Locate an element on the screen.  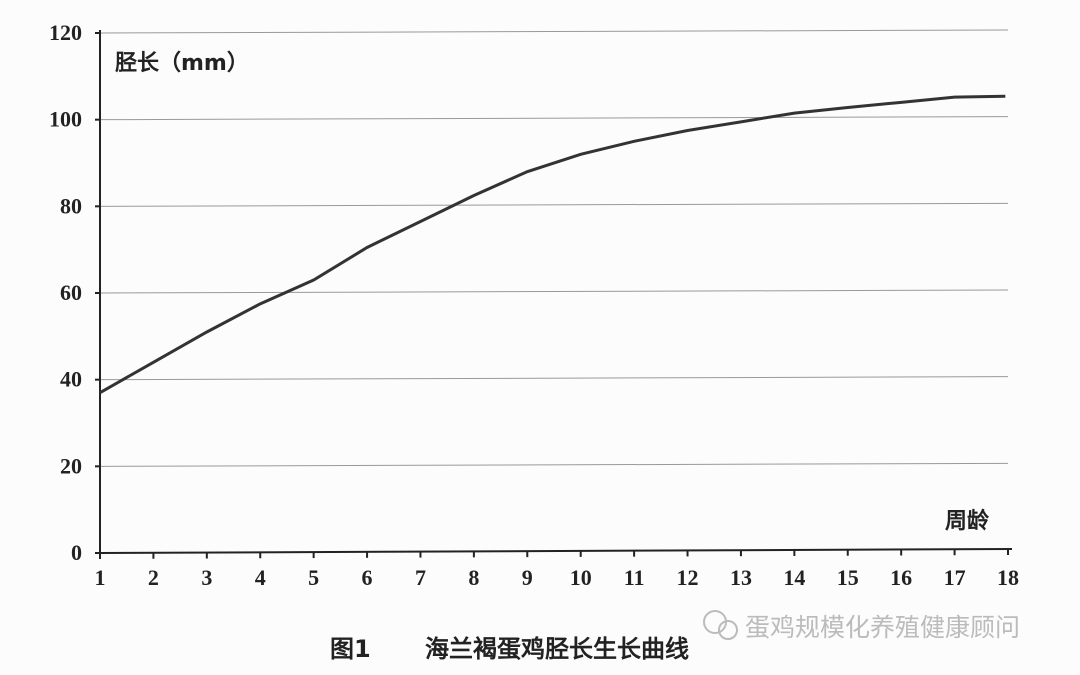
y-tick-label: 20 is located at coordinates (71, 465).